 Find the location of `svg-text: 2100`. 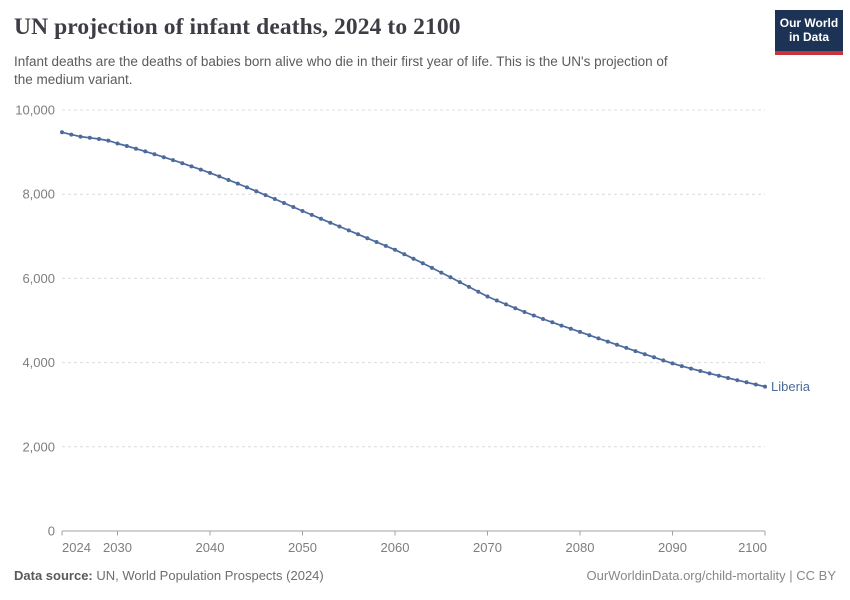

svg-text: 2100 is located at coordinates (752, 547).